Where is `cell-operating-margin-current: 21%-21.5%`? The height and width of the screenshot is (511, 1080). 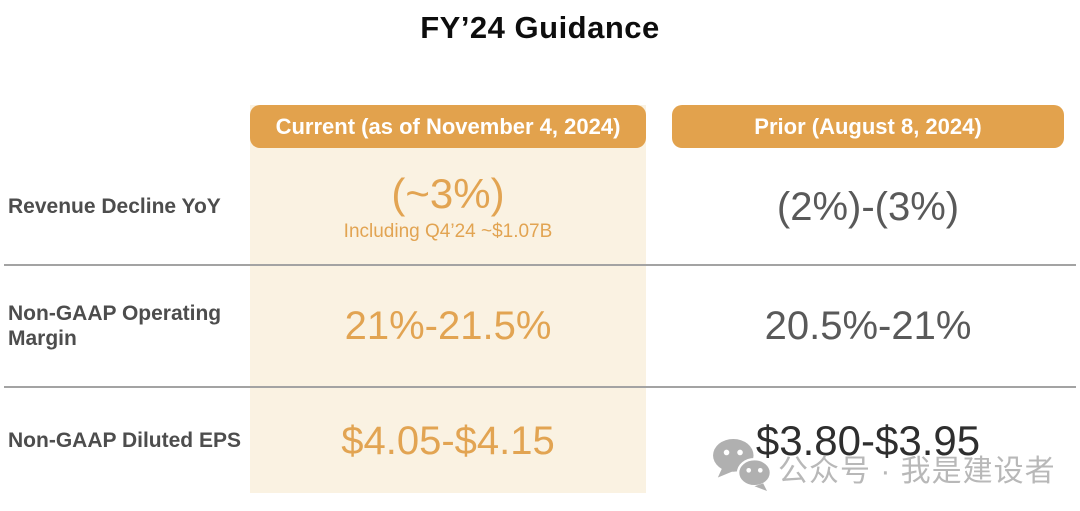
cell-operating-margin-current: 21%-21.5% is located at coordinates (448, 326).